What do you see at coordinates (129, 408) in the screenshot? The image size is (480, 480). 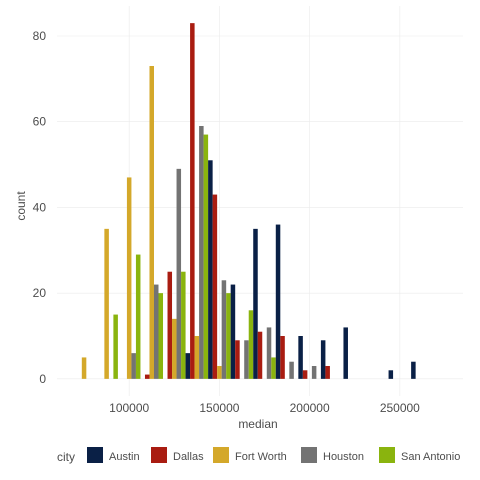 I see `x-tick-label: 100000` at bounding box center [129, 408].